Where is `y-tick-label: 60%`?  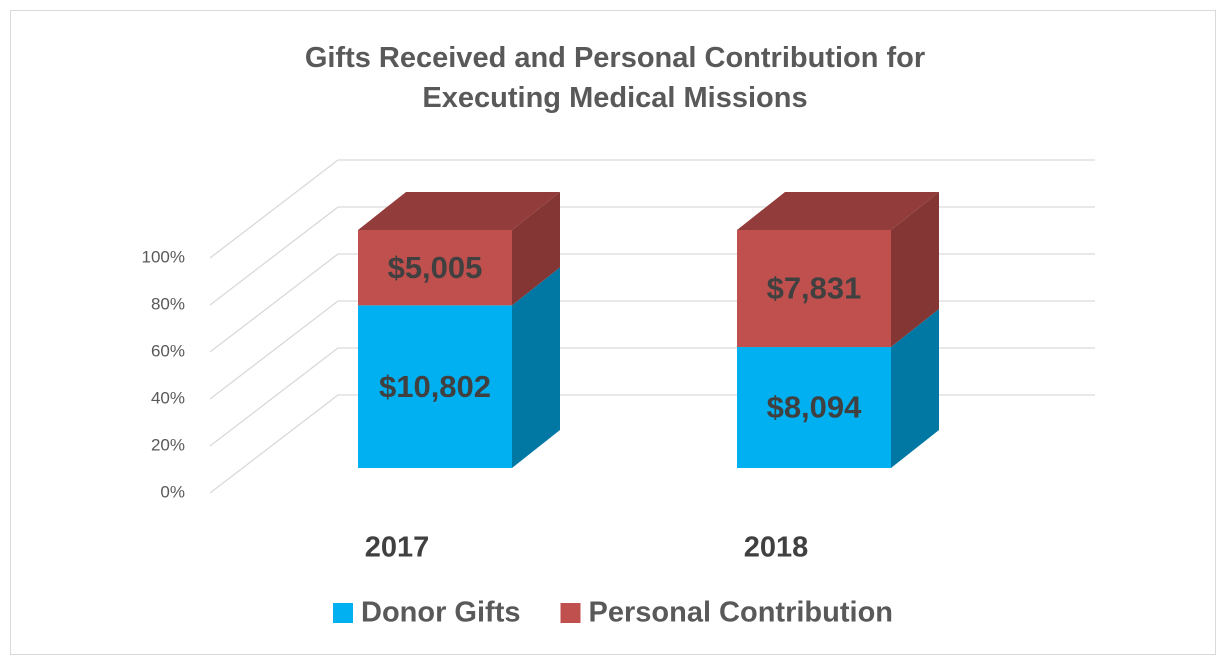
y-tick-label: 60% is located at coordinates (168, 350).